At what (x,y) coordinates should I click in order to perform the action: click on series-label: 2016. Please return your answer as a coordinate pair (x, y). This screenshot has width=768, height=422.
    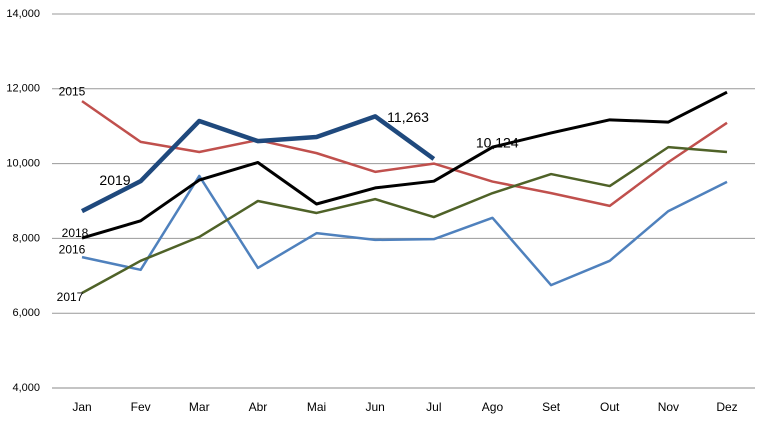
    Looking at the image, I should click on (72, 249).